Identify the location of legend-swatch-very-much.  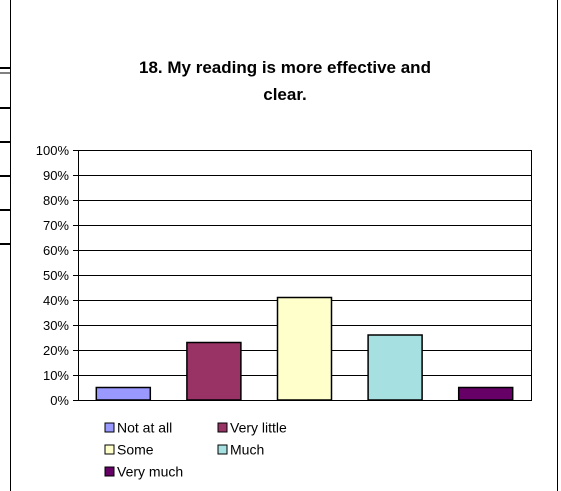
(109, 471).